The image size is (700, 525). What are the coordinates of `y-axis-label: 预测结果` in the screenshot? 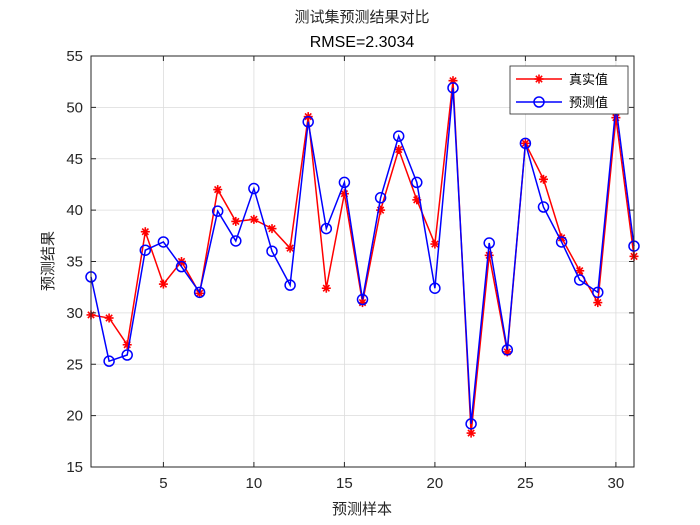 It's located at (48, 261).